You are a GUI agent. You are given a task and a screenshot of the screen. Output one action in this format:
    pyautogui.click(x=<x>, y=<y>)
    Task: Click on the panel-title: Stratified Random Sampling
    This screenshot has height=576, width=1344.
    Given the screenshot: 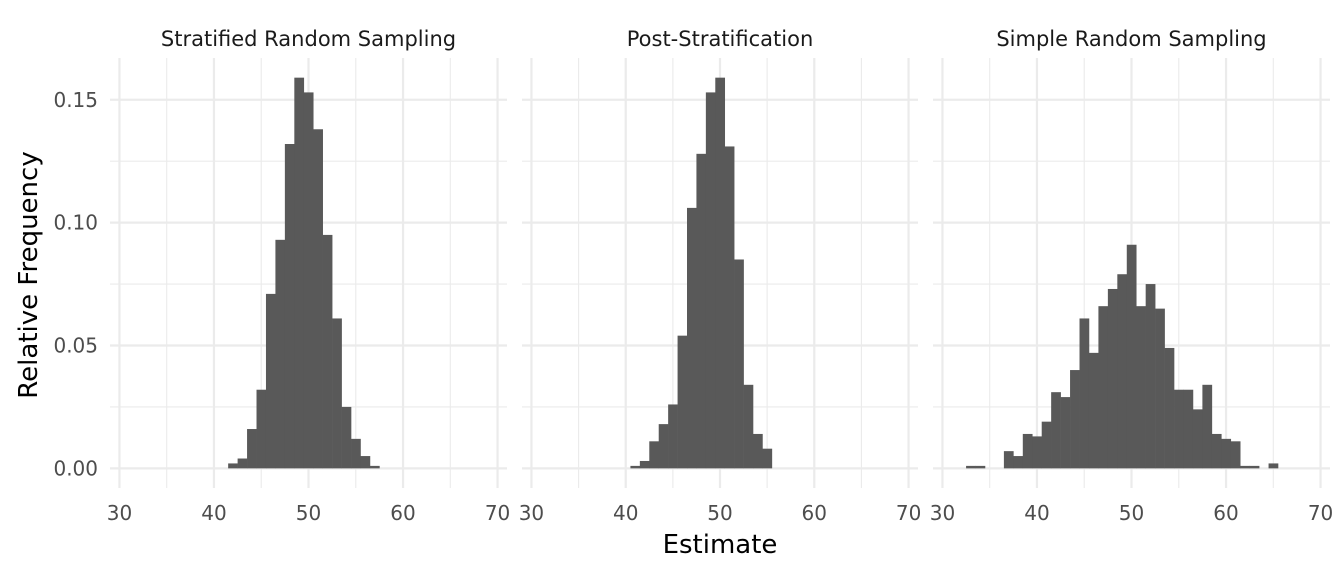 What is the action you would take?
    pyautogui.click(x=308, y=39)
    